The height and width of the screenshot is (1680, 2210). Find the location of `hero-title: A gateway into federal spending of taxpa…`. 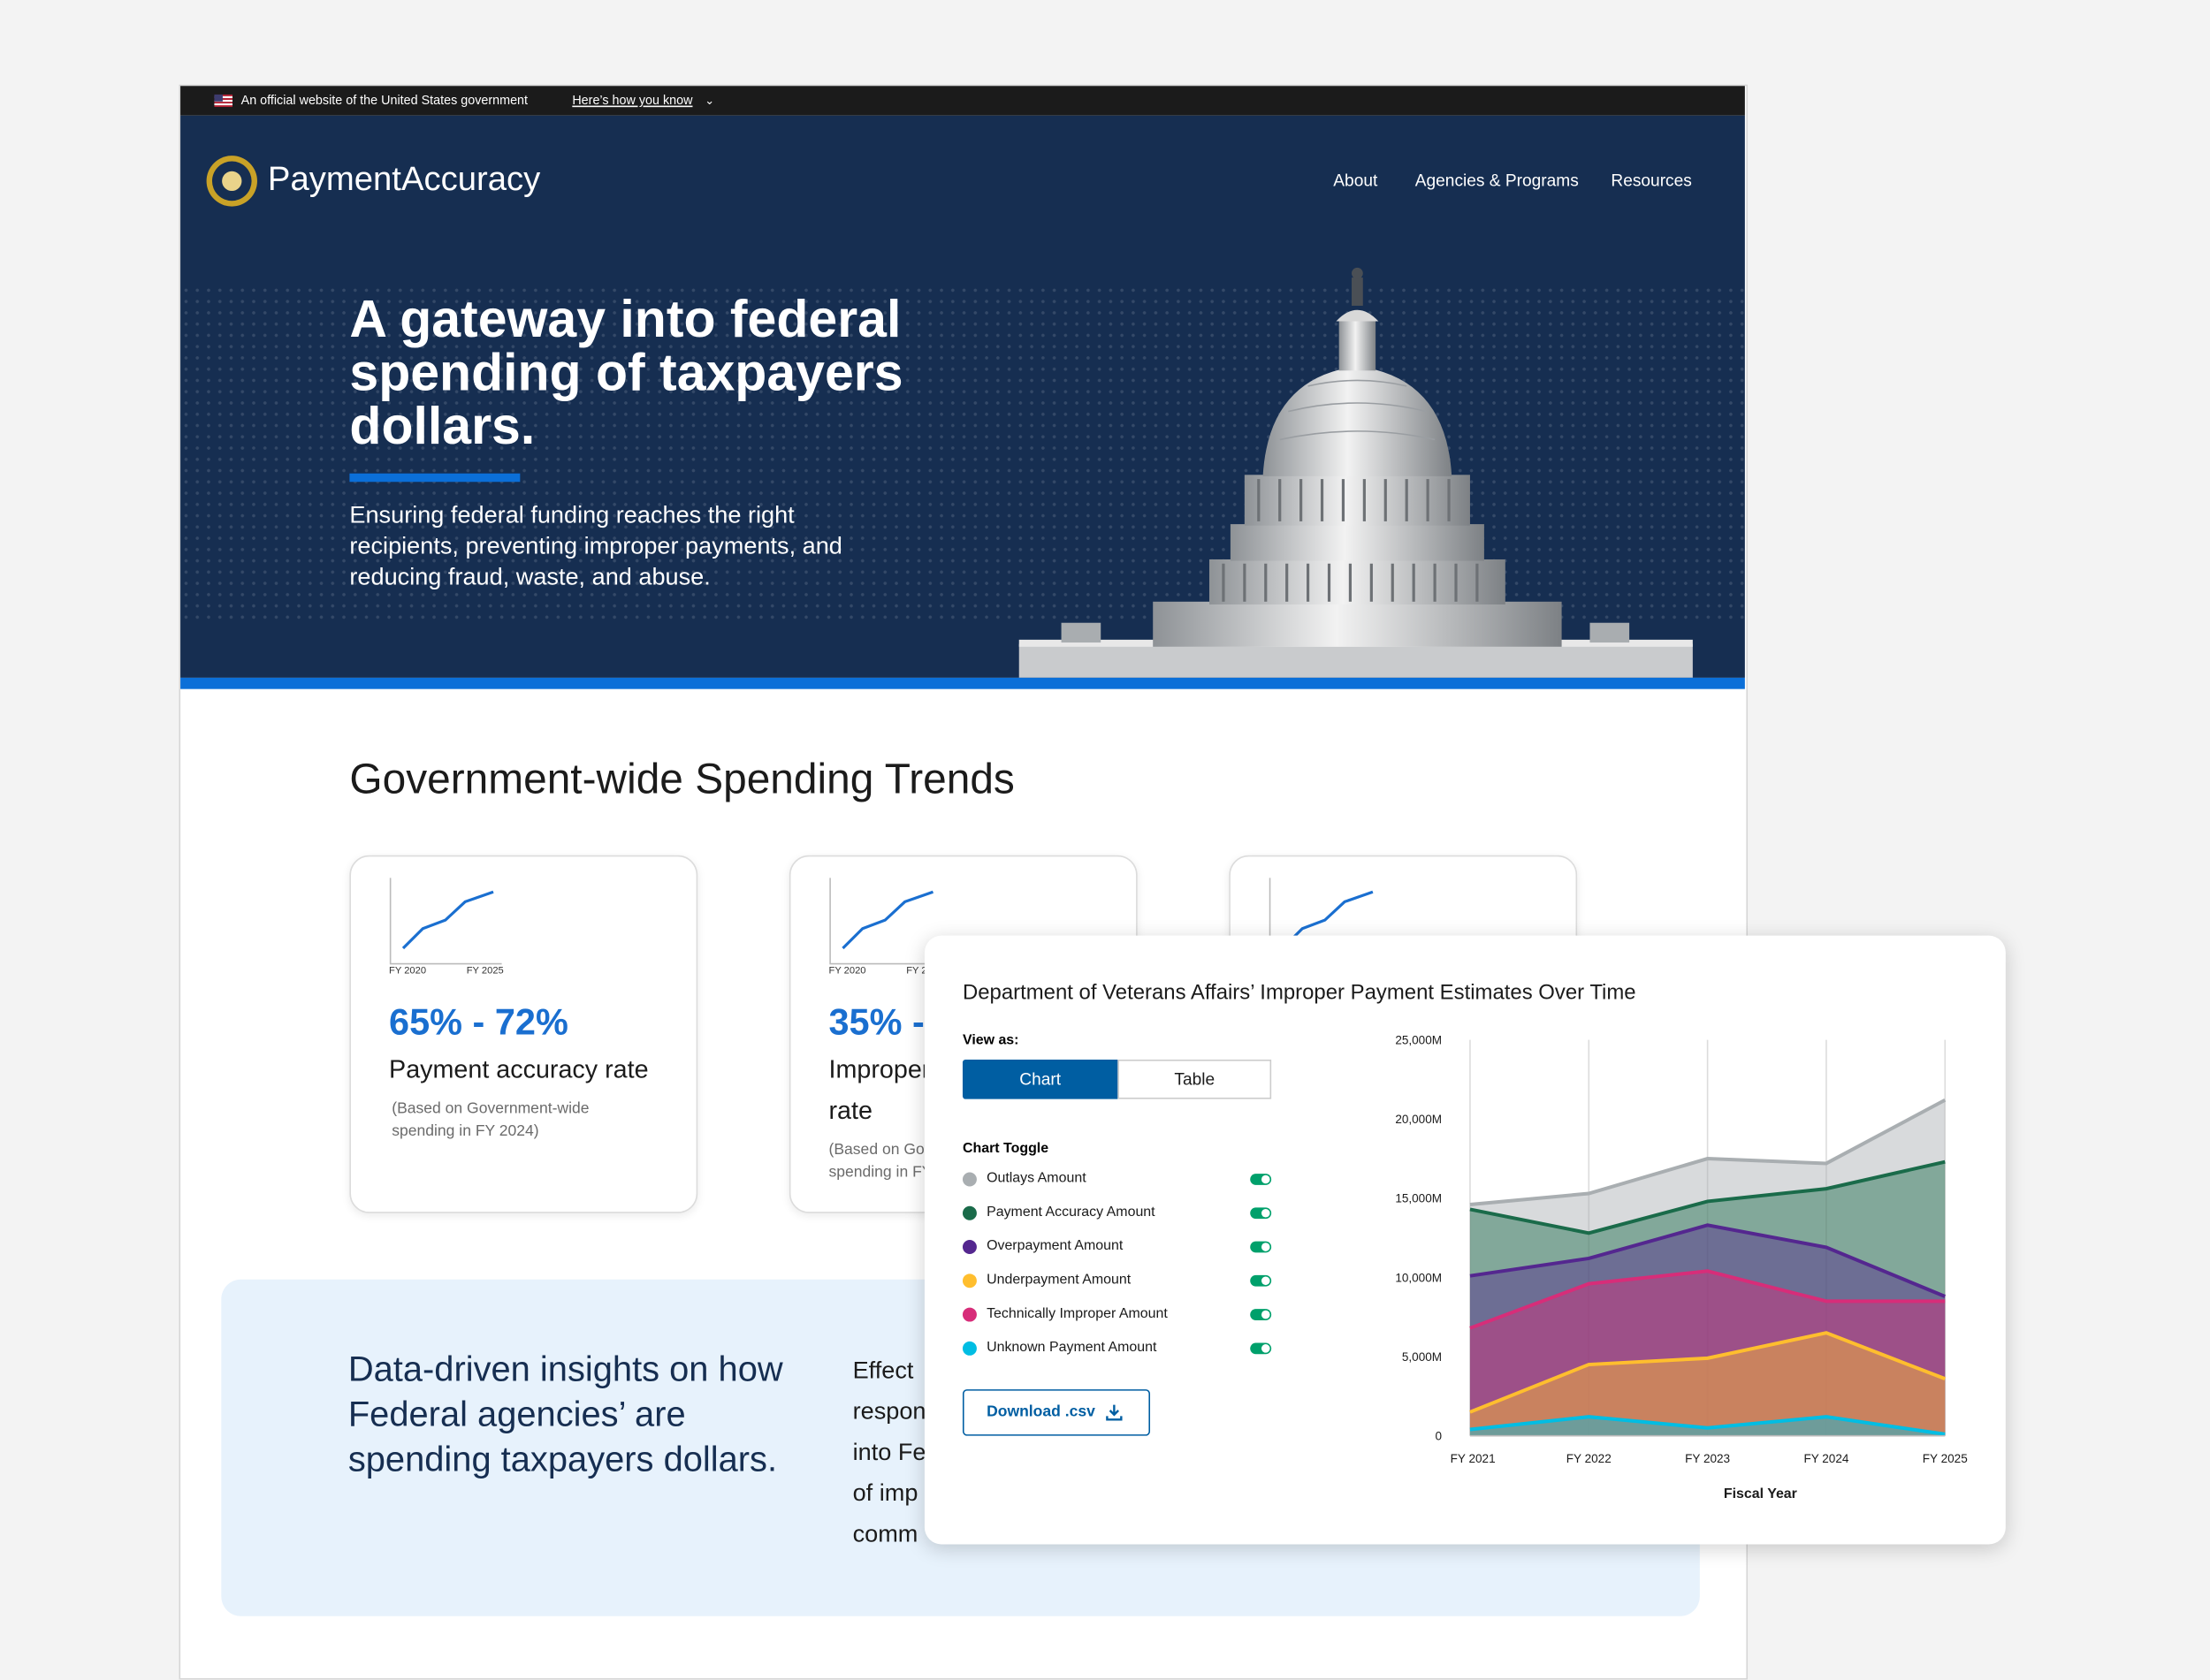

hero-title: A gateway into federal spending of taxpa… is located at coordinates (626, 372).